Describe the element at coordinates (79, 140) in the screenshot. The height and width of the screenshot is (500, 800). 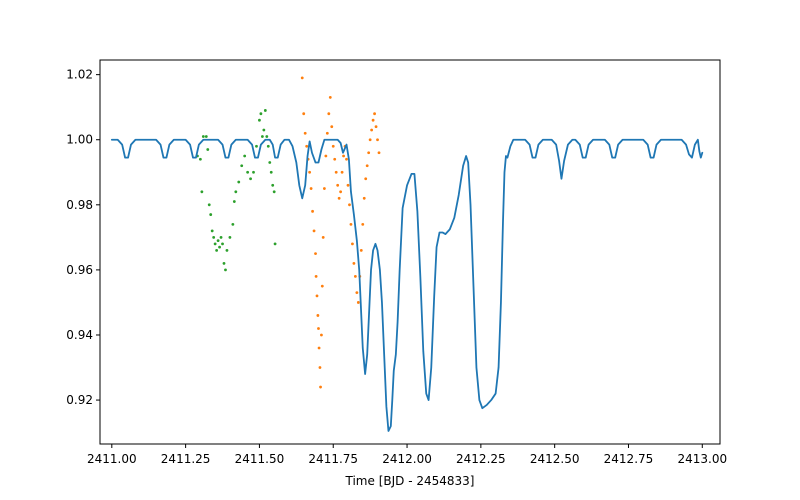
I see `y-tick-label: 1.00` at that location.